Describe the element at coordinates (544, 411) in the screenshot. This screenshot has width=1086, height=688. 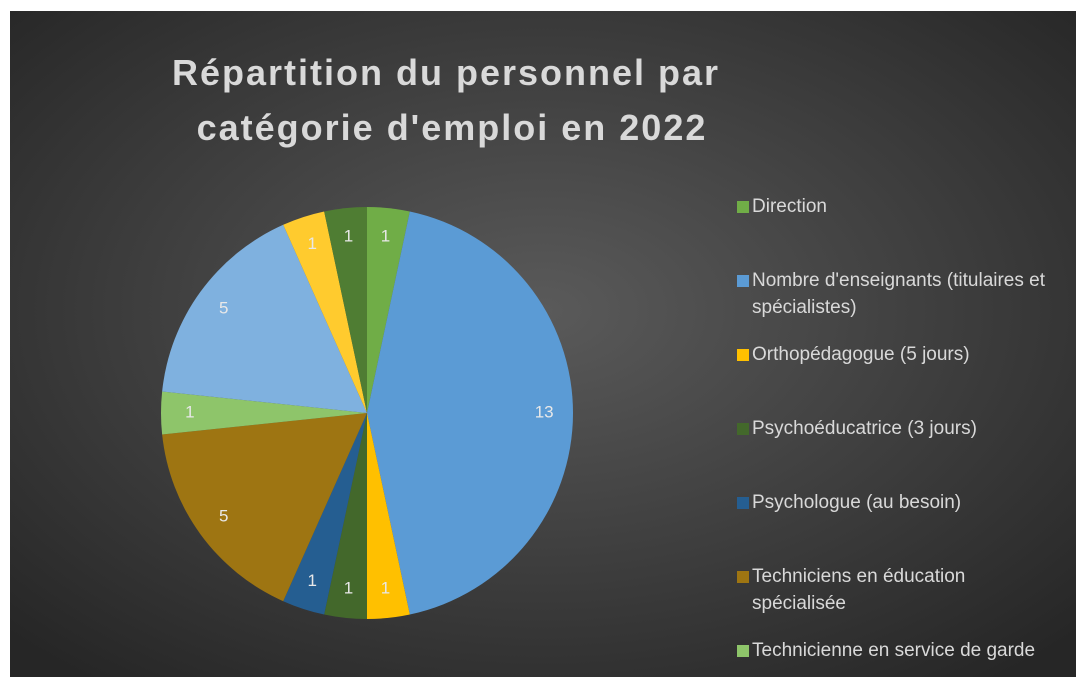
I see `data-label: 13` at that location.